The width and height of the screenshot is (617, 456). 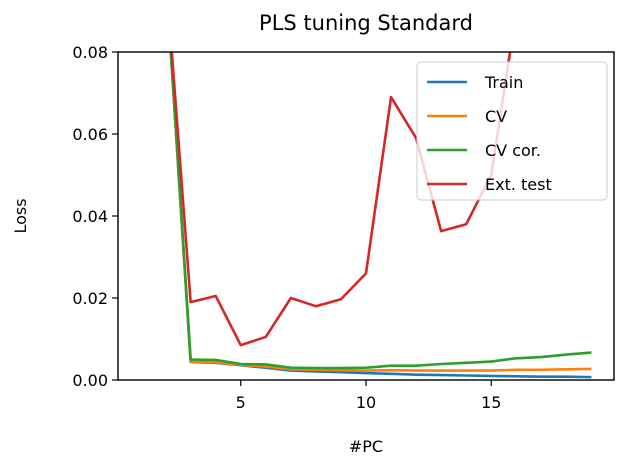 I want to click on legend-box, so click(x=512, y=131).